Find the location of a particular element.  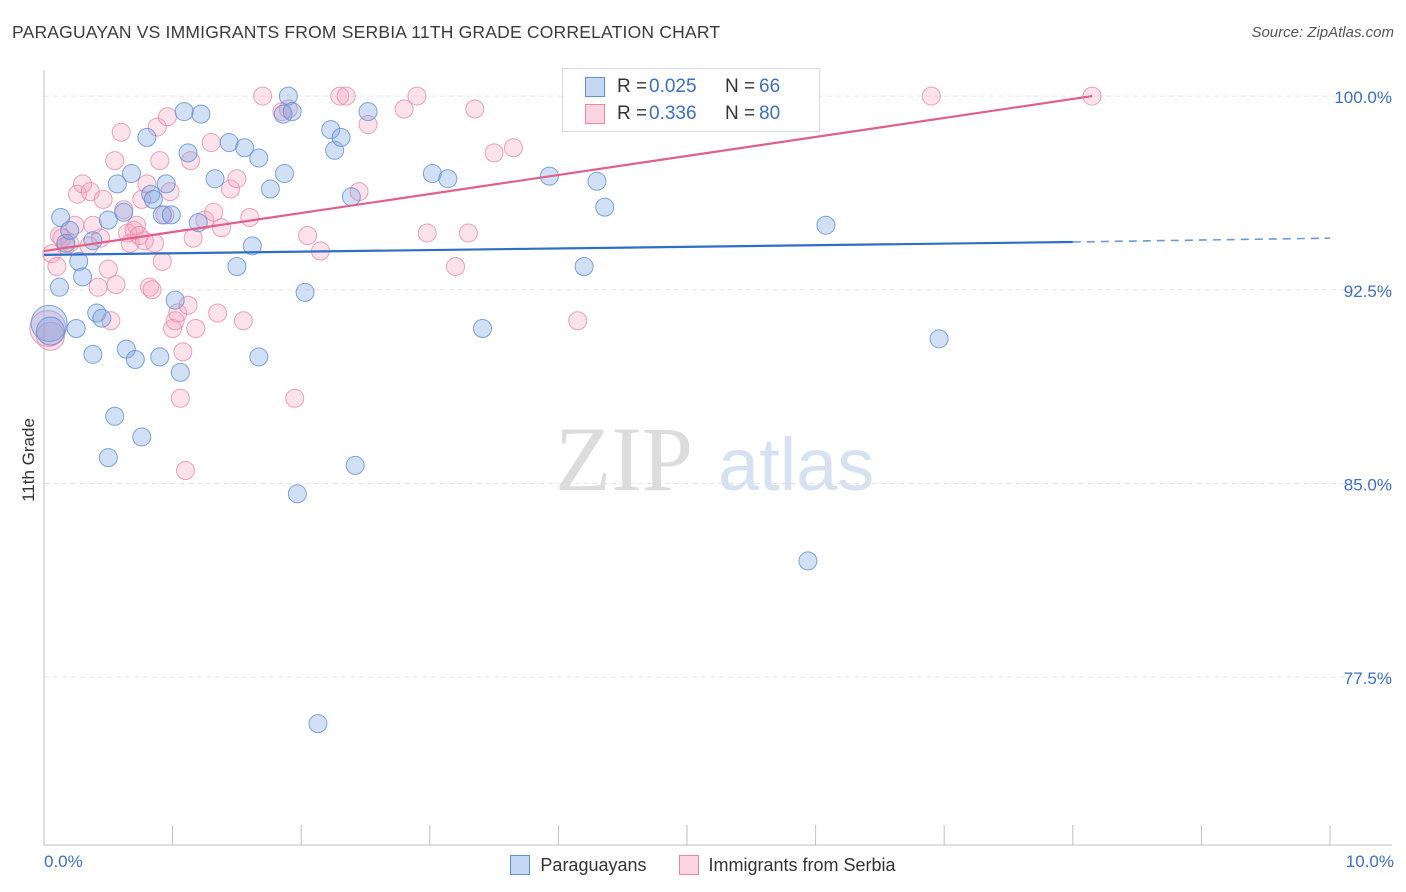

y-tick-label: 92.5% is located at coordinates (1368, 291).